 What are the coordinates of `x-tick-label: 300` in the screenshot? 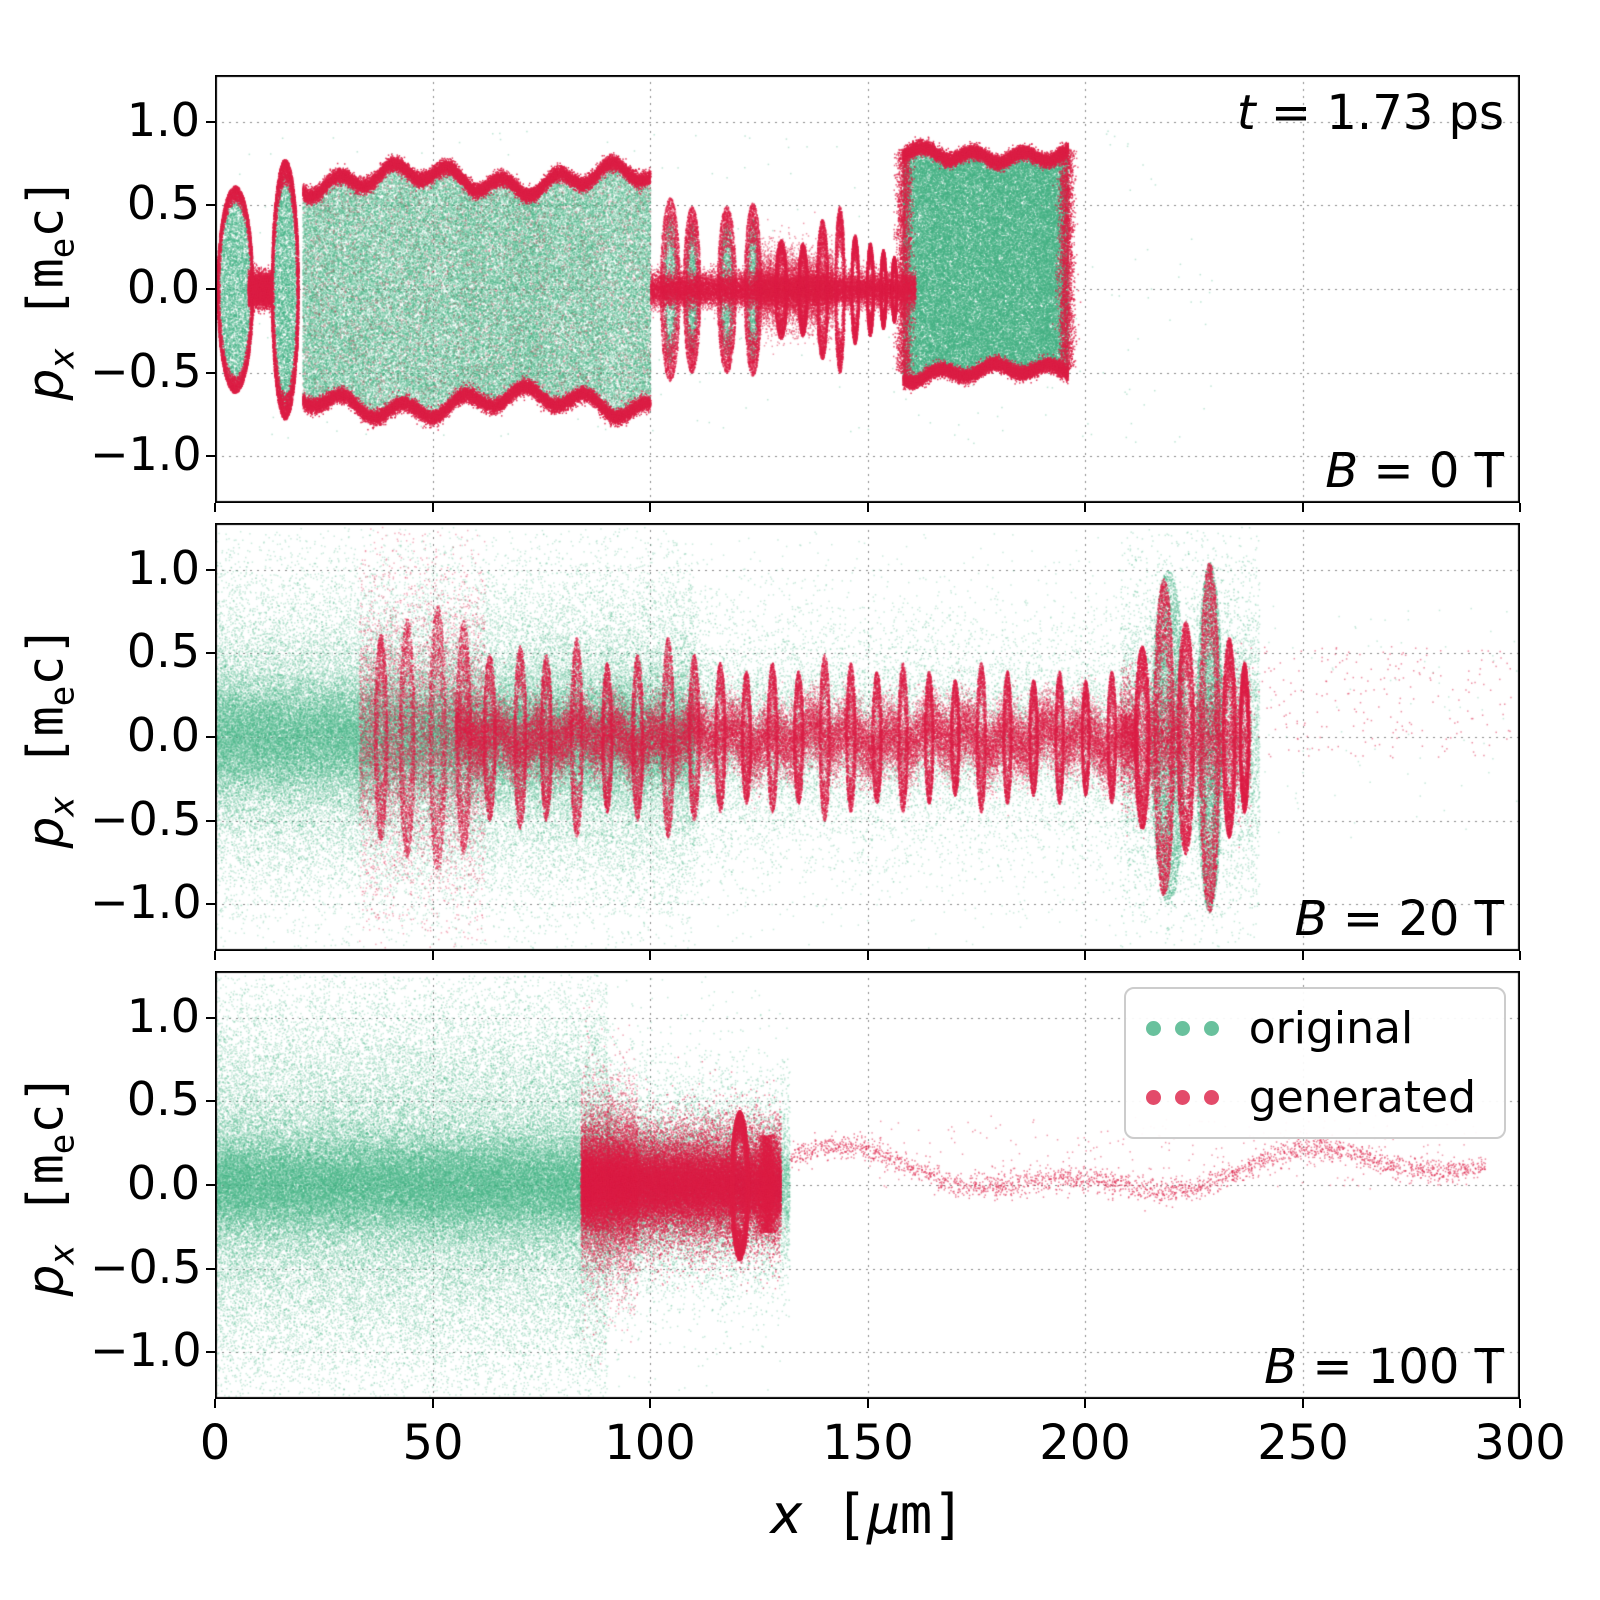 It's located at (1520, 1443).